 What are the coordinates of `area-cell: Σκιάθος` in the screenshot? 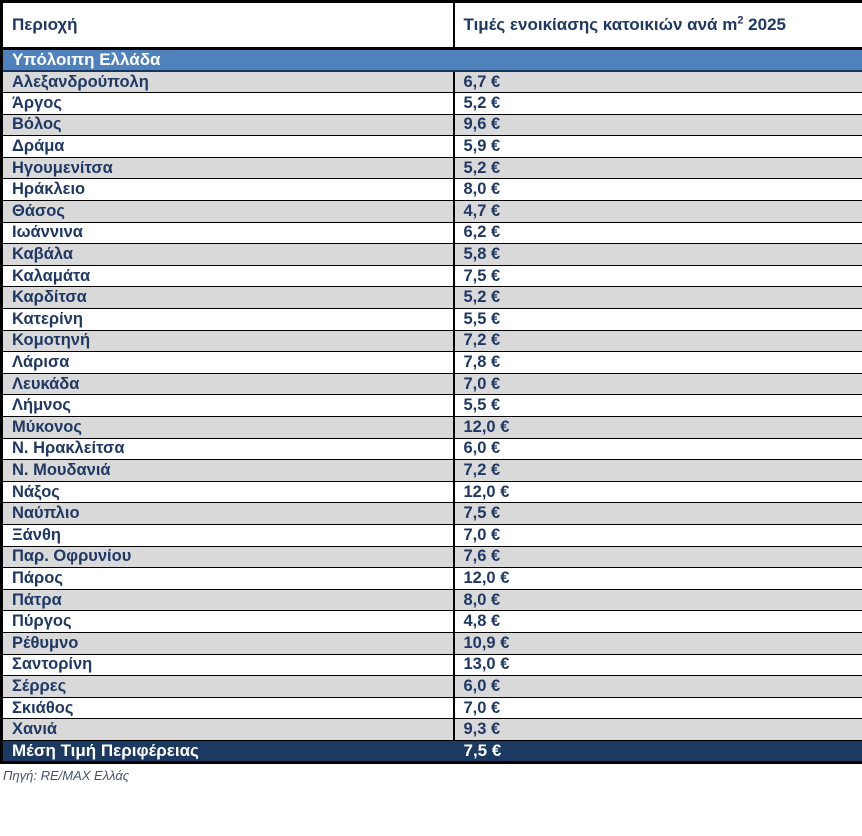 It's located at (227, 708).